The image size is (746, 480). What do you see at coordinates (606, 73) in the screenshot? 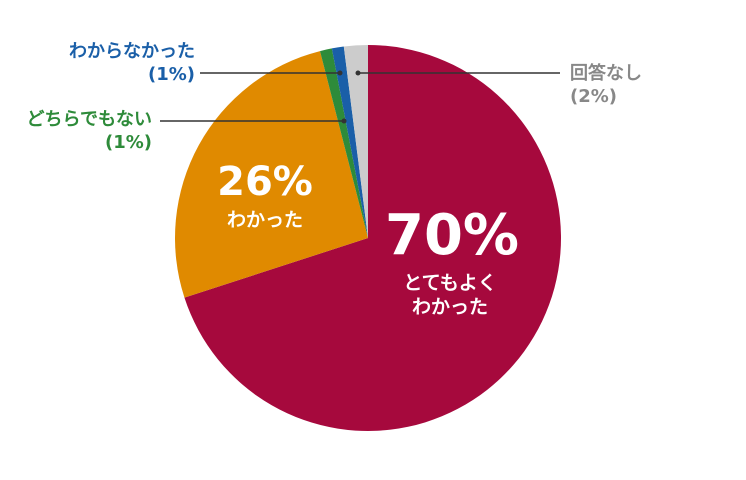
I see `category-label: 回答なし` at bounding box center [606, 73].